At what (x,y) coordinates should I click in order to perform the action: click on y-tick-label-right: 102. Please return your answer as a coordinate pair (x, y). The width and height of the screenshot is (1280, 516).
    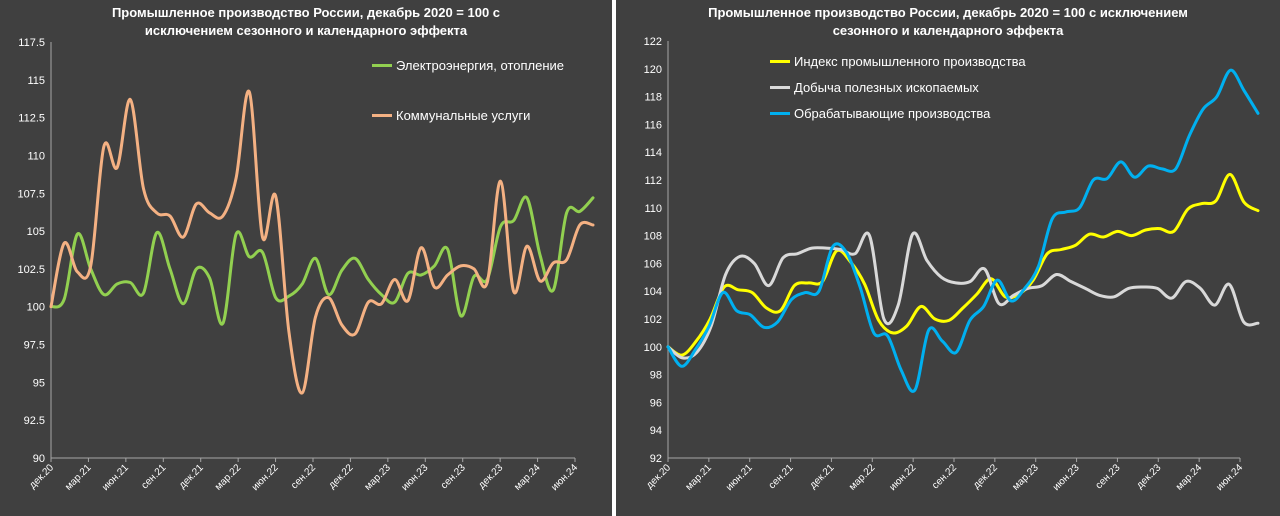
    Looking at the image, I should click on (653, 320).